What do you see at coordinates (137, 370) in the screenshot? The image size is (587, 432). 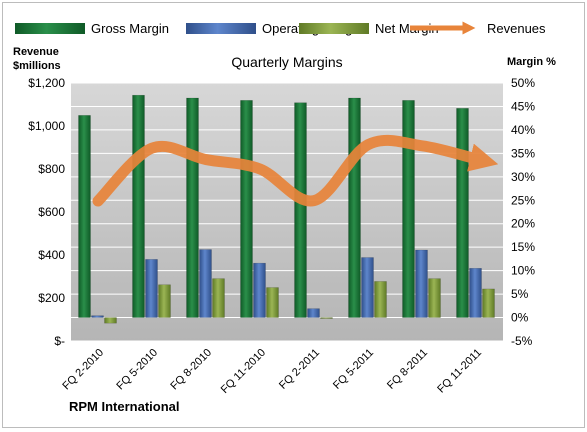 I see `x-tick-label: FQ 5-2010` at bounding box center [137, 370].